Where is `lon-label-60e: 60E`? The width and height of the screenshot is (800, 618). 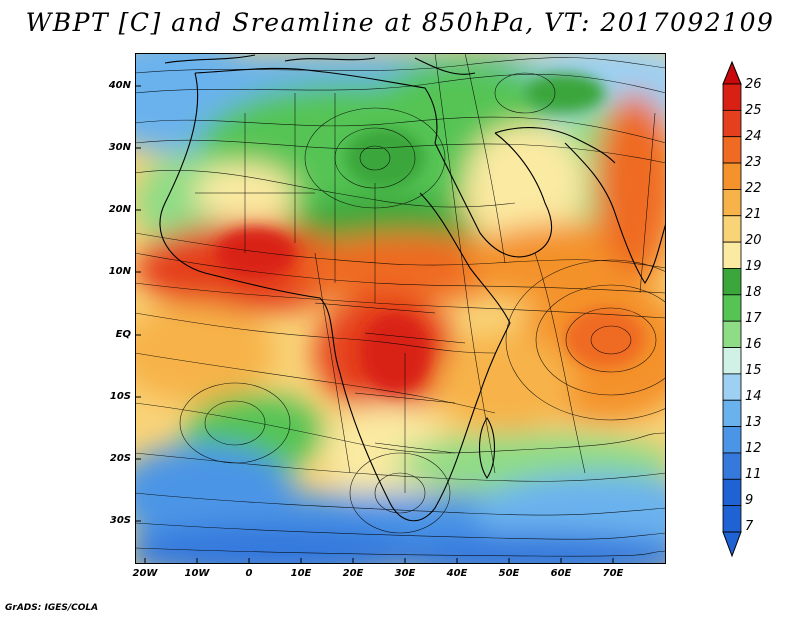
lon-label-60e: 60E is located at coordinates (561, 573).